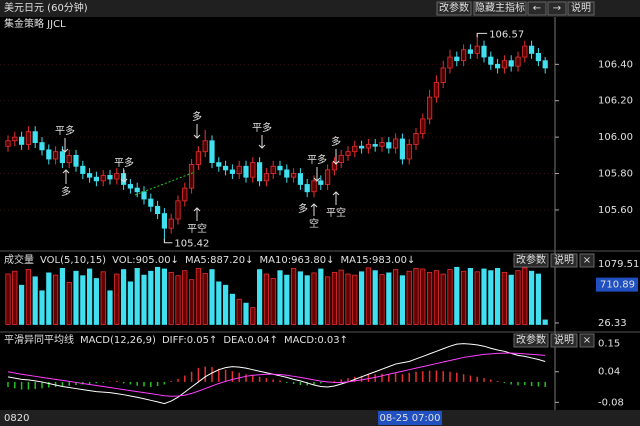  Describe the element at coordinates (615, 101) in the screenshot. I see `y-tick-label: 106.20` at that location.